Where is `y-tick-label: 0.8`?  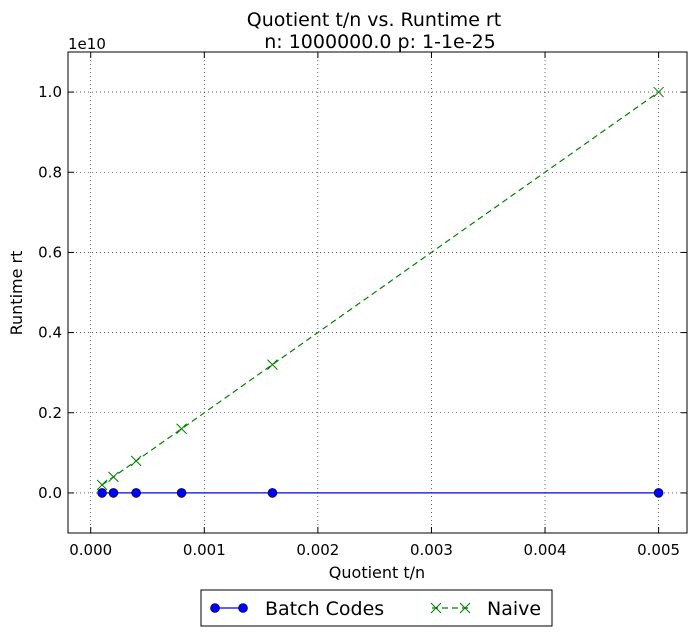 y-tick-label: 0.8 is located at coordinates (50, 172).